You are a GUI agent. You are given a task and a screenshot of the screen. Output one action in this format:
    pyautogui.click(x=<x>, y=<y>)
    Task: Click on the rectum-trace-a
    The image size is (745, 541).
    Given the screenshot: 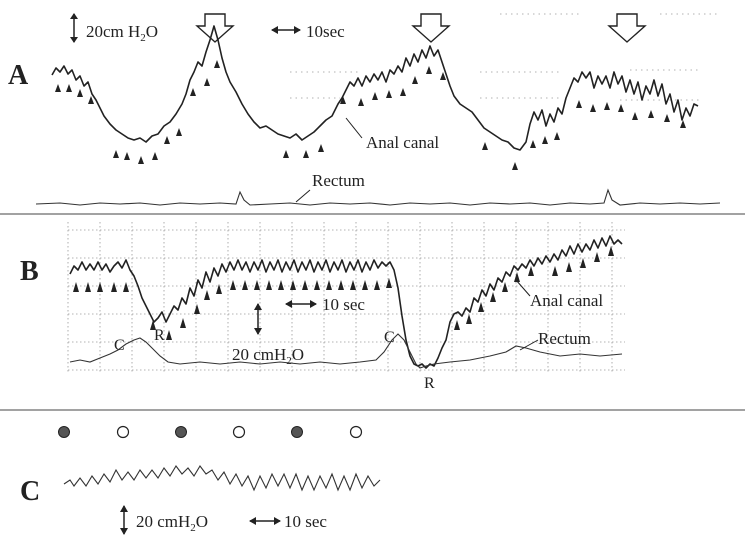 What is the action you would take?
    pyautogui.click(x=378, y=197)
    